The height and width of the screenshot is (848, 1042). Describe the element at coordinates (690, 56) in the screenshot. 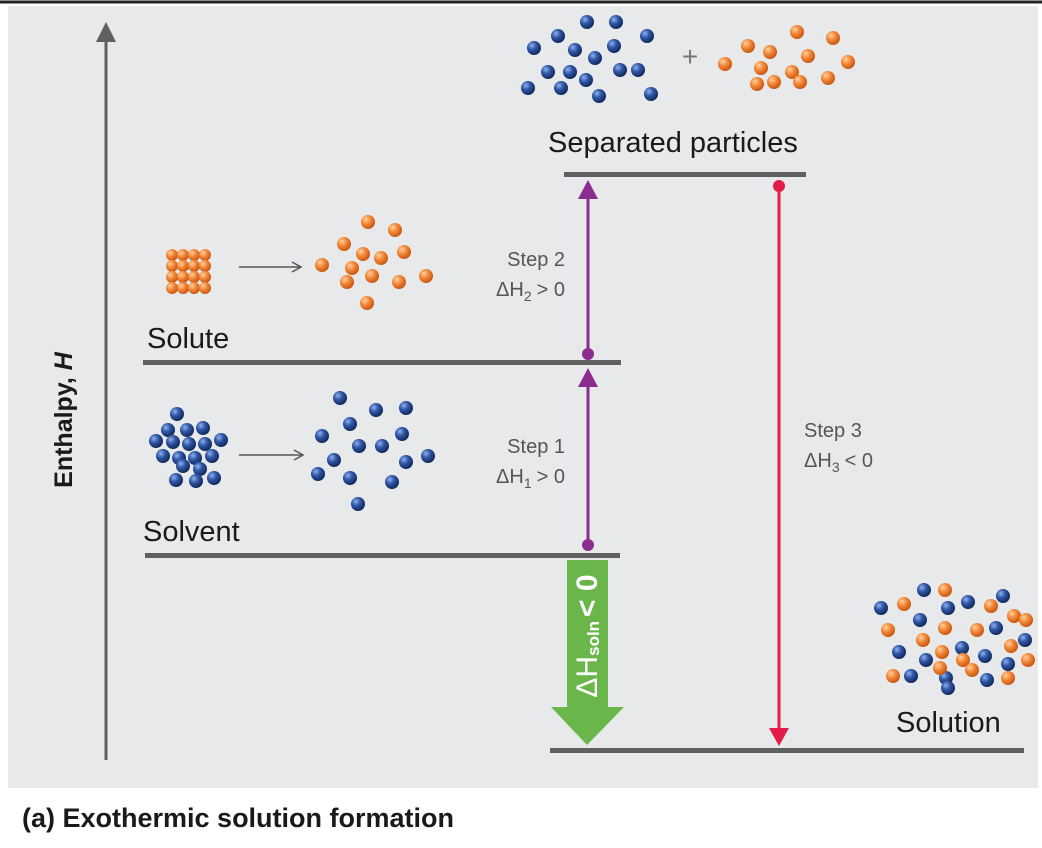

I see `plus-sign: +` at that location.